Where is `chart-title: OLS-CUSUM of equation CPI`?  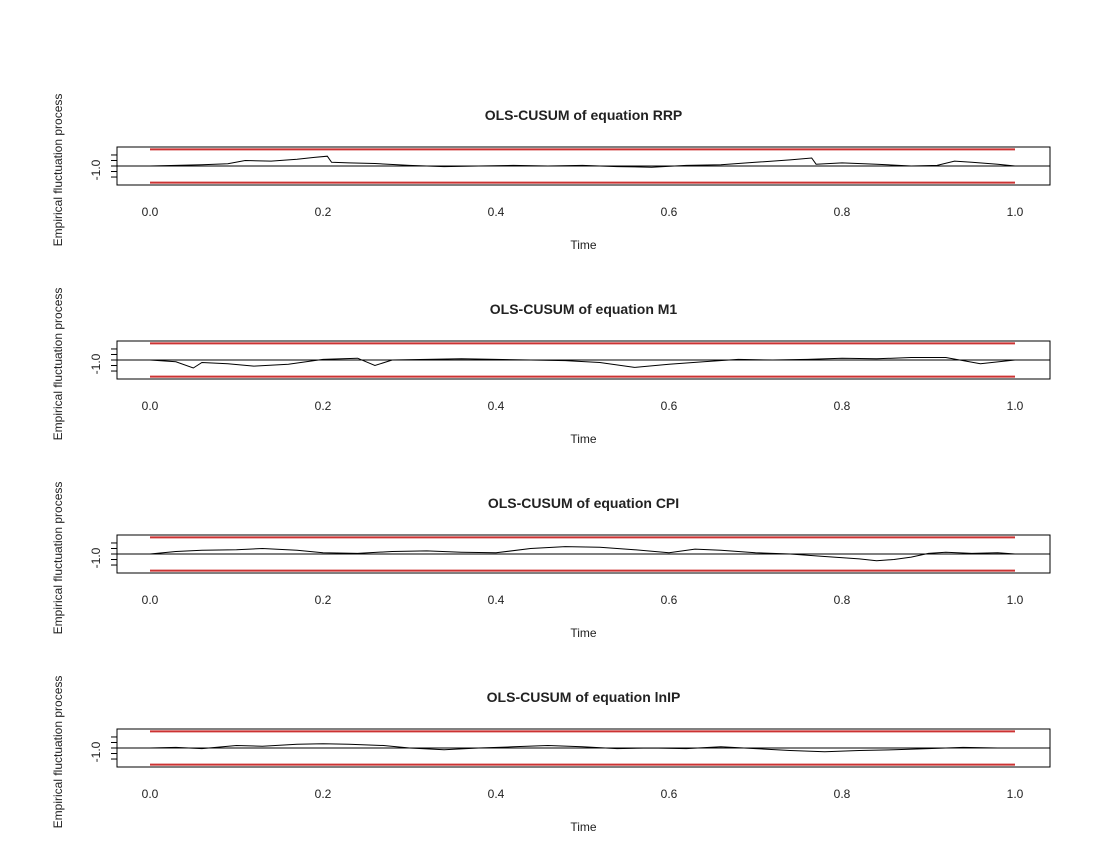
chart-title: OLS-CUSUM of equation CPI is located at coordinates (583, 503).